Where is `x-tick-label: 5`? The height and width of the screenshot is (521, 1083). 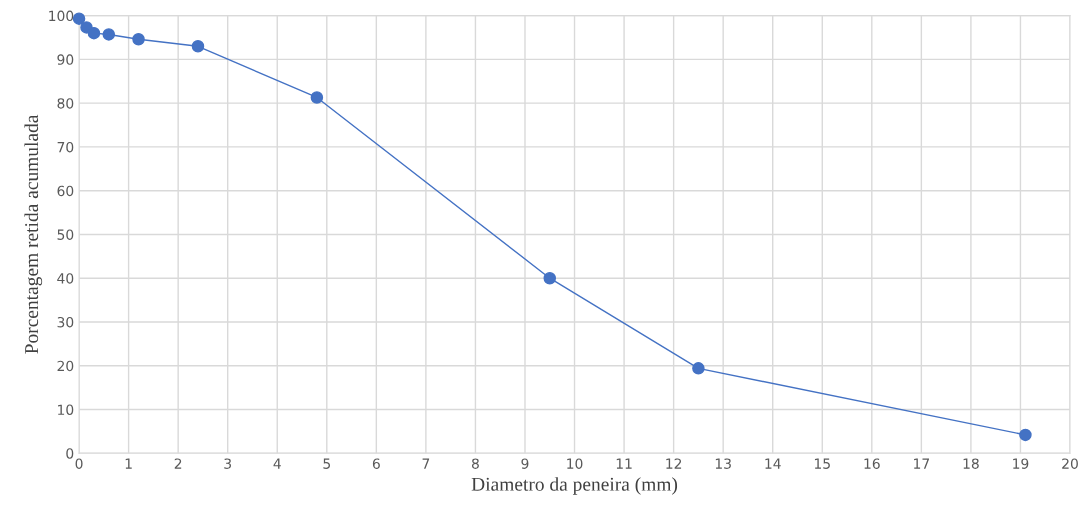 x-tick-label: 5 is located at coordinates (326, 463).